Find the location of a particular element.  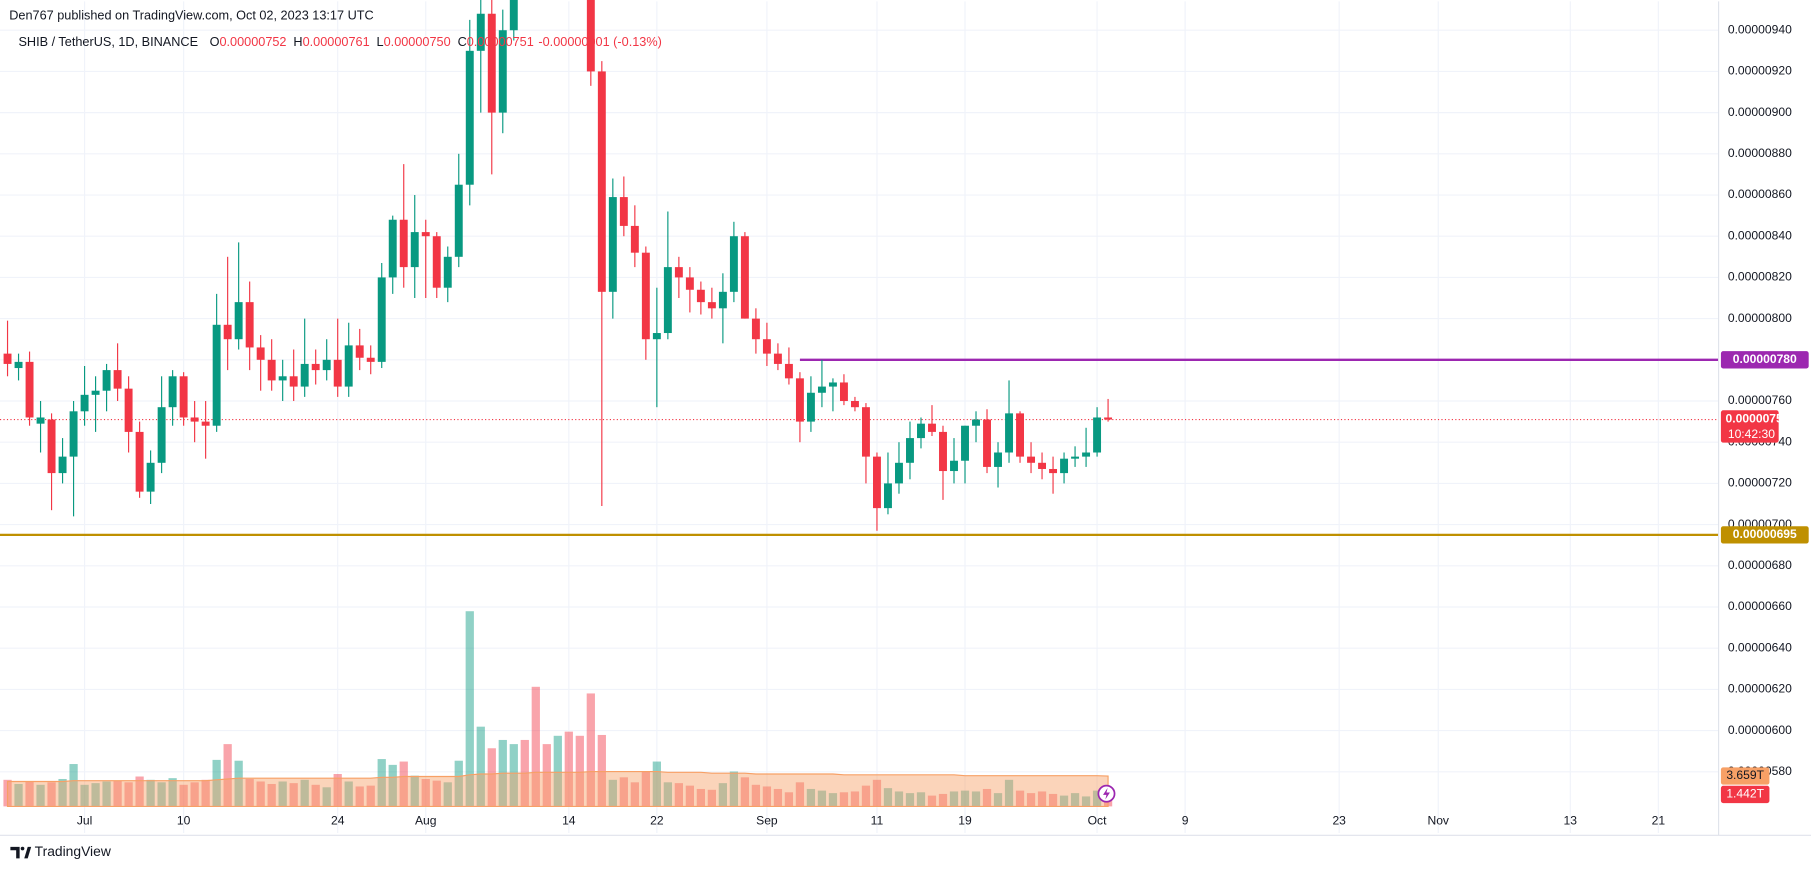

x-tick-label: 23 is located at coordinates (1339, 821).